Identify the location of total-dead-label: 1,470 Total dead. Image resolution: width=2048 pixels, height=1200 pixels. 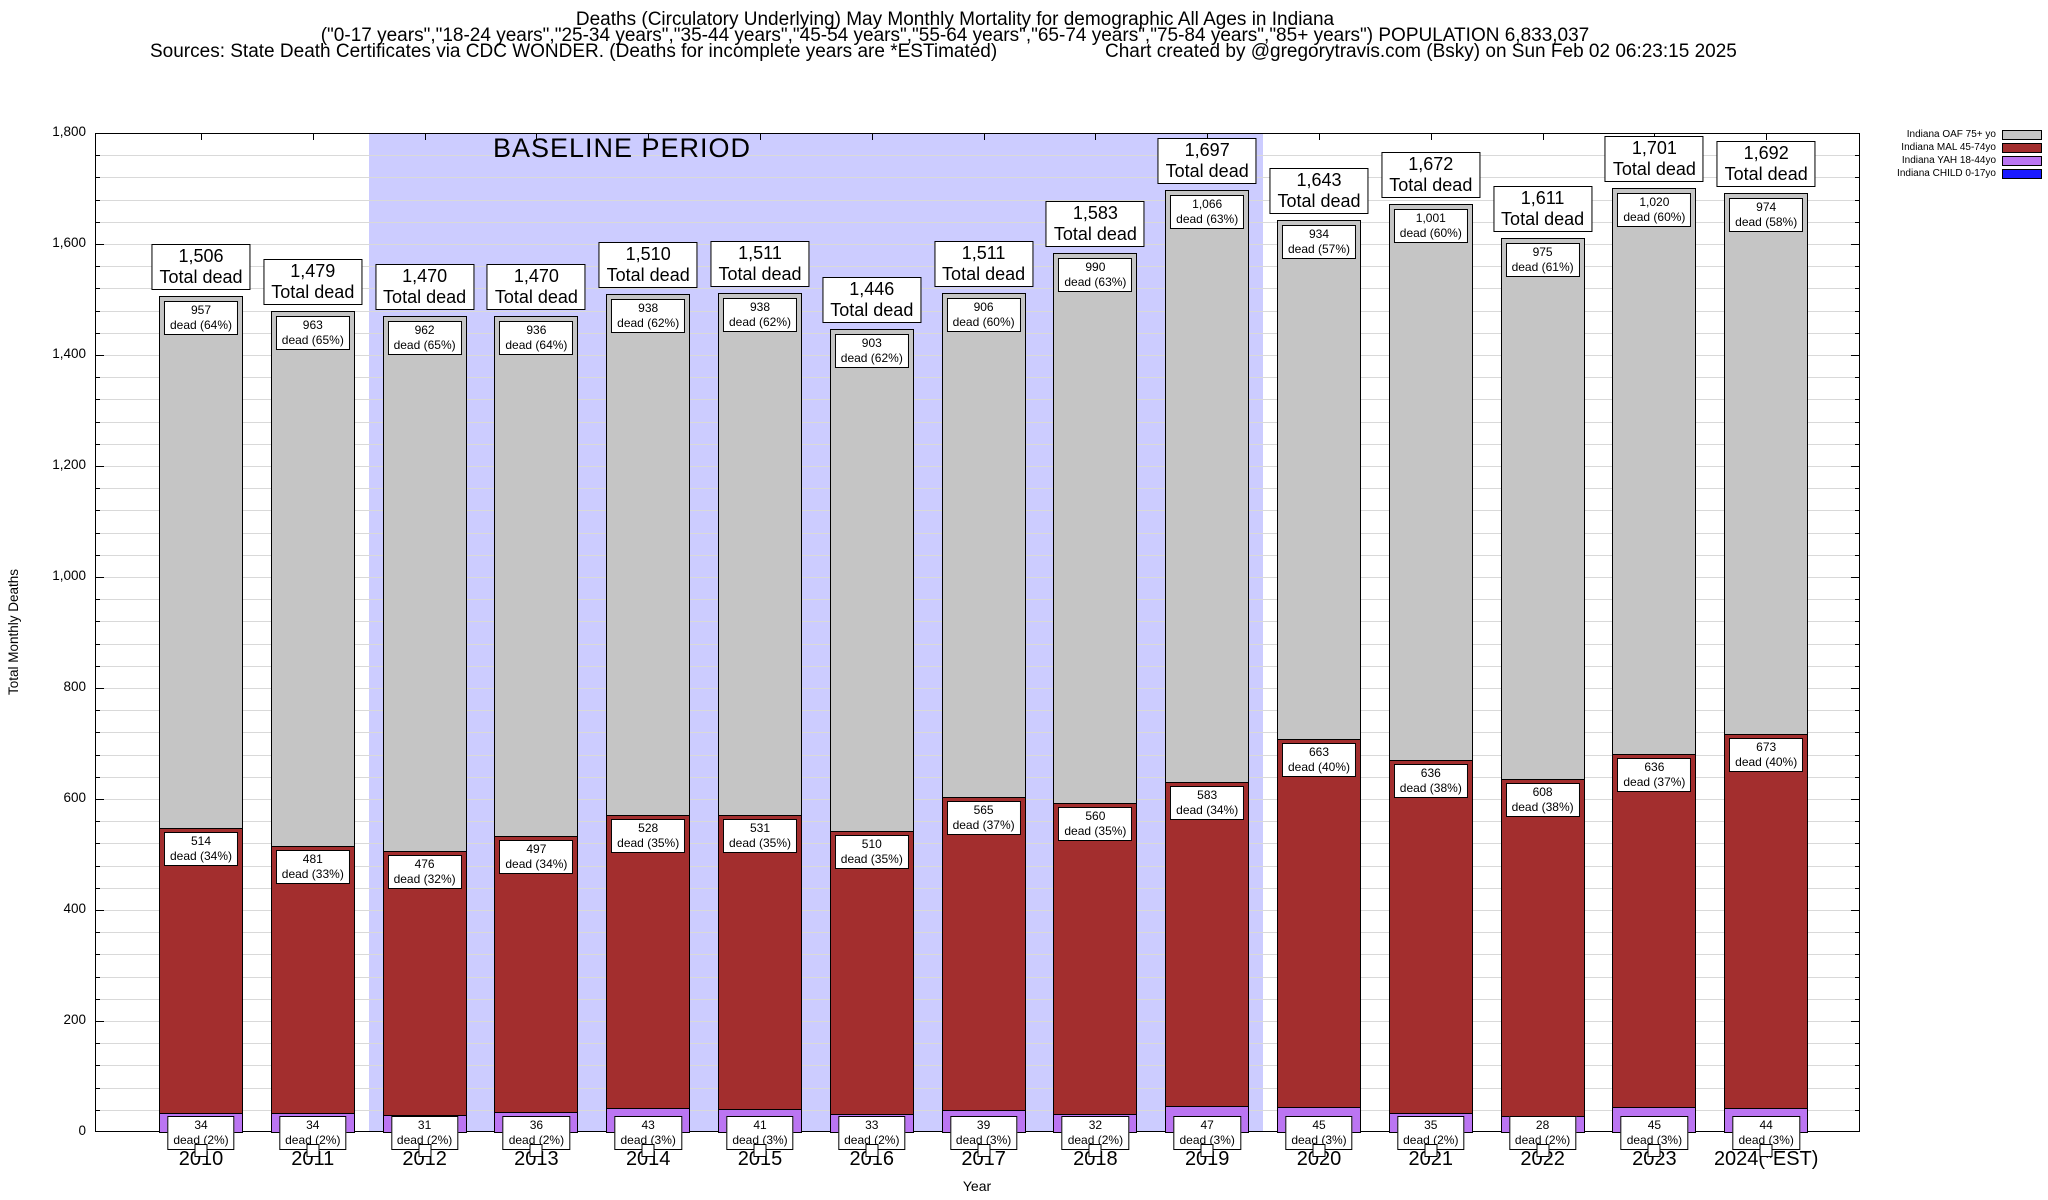
(425, 287).